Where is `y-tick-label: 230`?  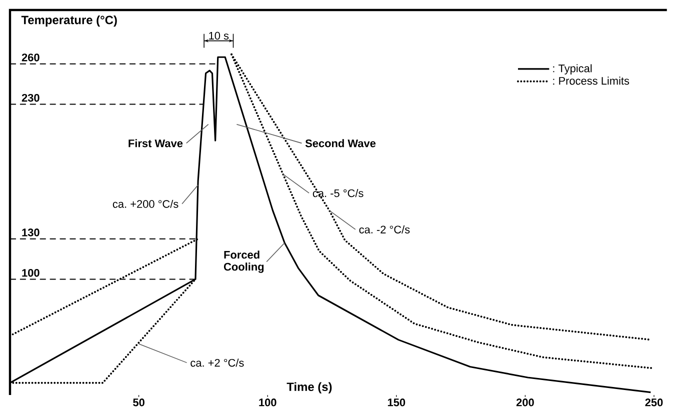
y-tick-label: 230 is located at coordinates (31, 98).